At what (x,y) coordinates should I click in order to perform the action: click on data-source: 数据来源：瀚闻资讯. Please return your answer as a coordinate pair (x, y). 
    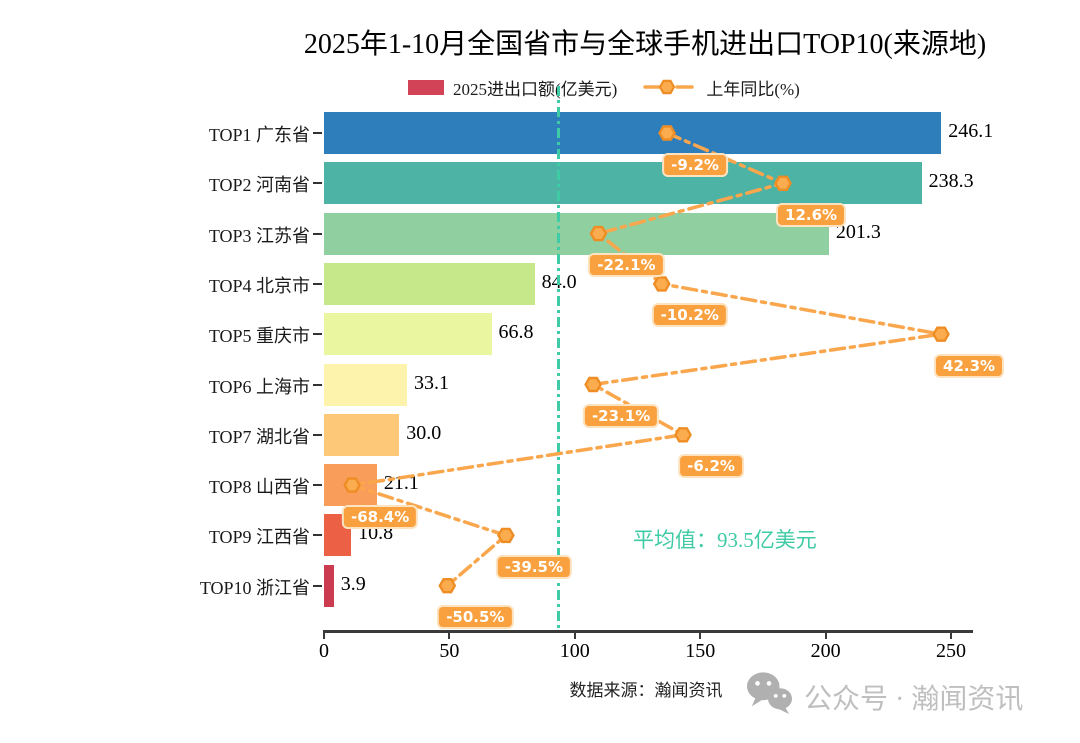
    Looking at the image, I should click on (646, 690).